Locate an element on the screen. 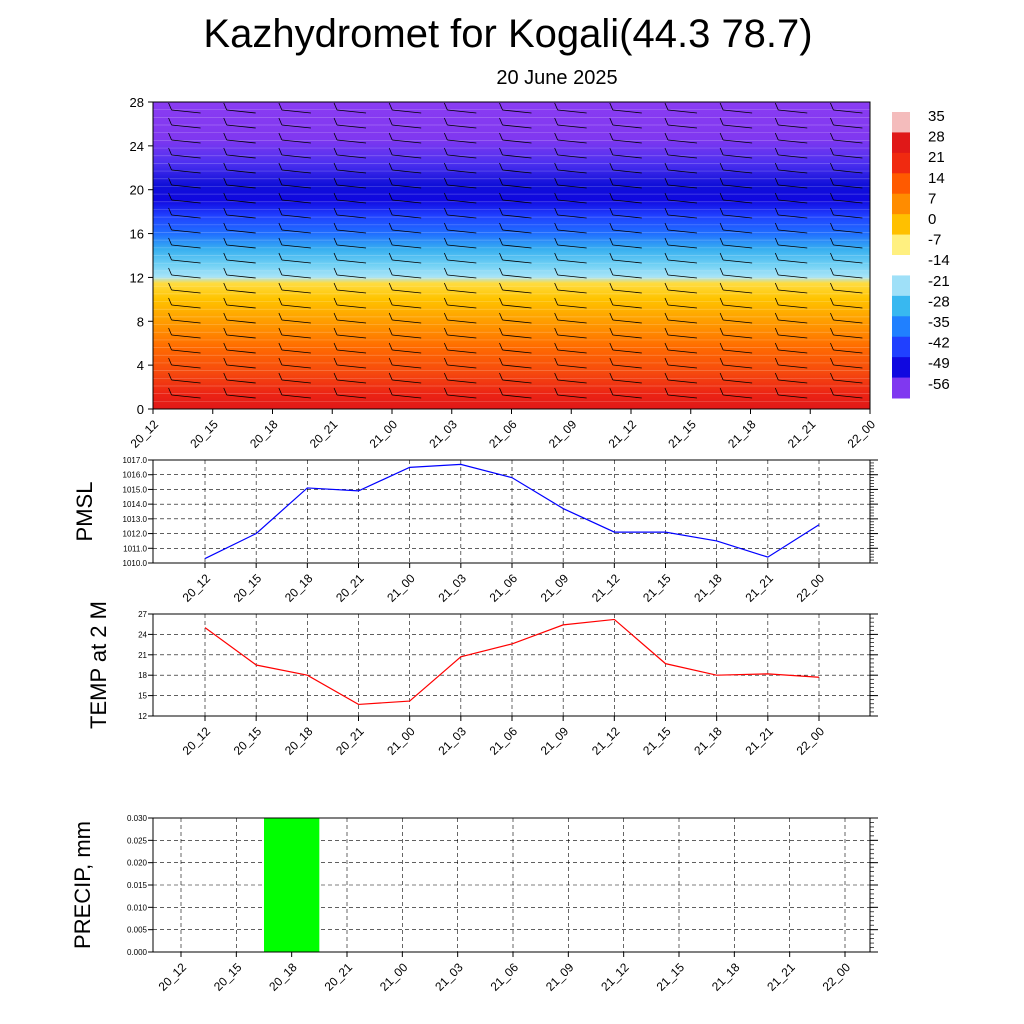 This screenshot has height=1024, width=1024. x-tick-label: 20_12 is located at coordinates (197, 741).